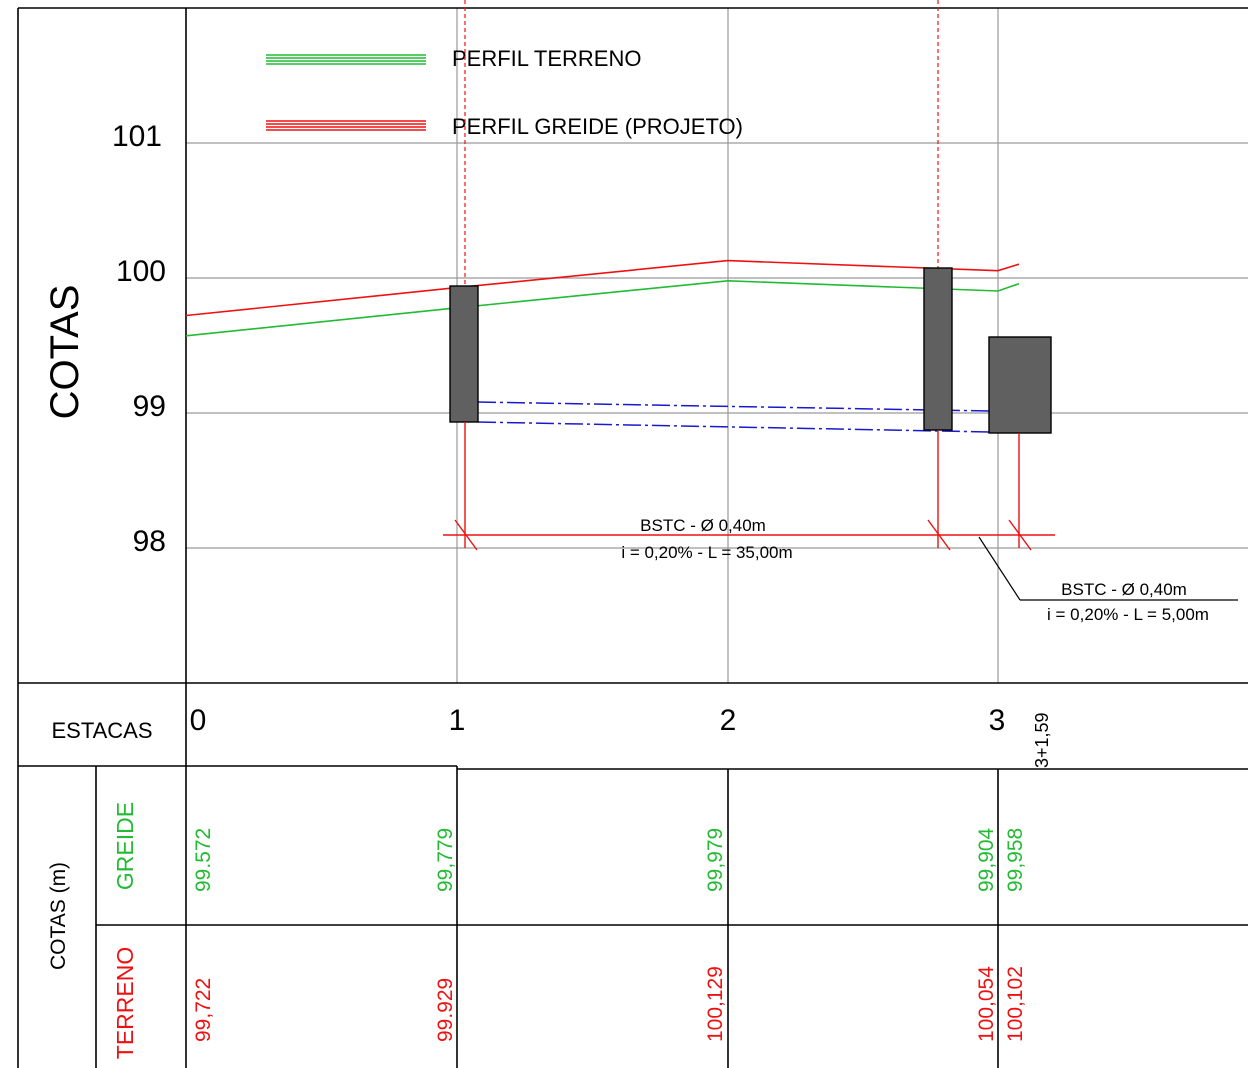 This screenshot has width=1248, height=1068. I want to click on axis-tick-100: 100, so click(141, 271).